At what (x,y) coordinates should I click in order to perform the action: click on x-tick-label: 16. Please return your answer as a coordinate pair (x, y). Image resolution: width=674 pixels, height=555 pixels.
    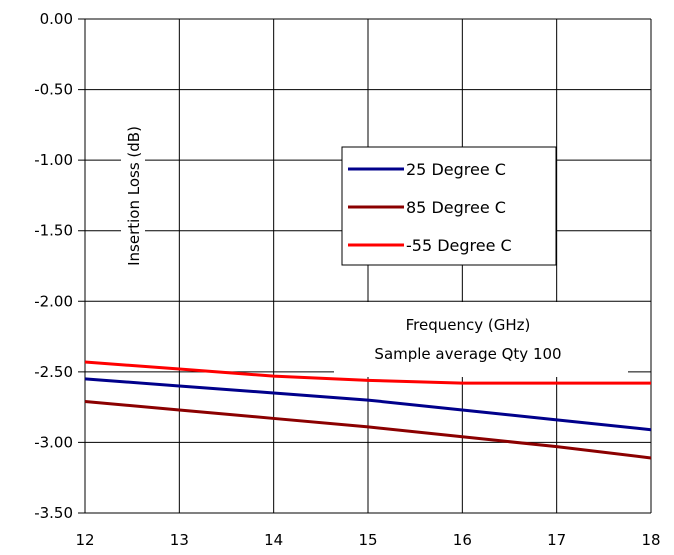
    Looking at the image, I should click on (462, 540).